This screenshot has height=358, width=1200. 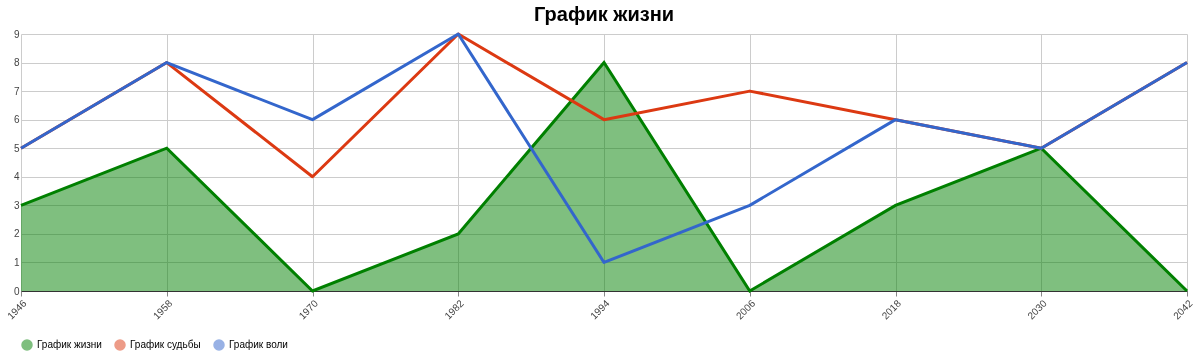 What do you see at coordinates (69, 344) in the screenshot?
I see `legend-label: График жизни` at bounding box center [69, 344].